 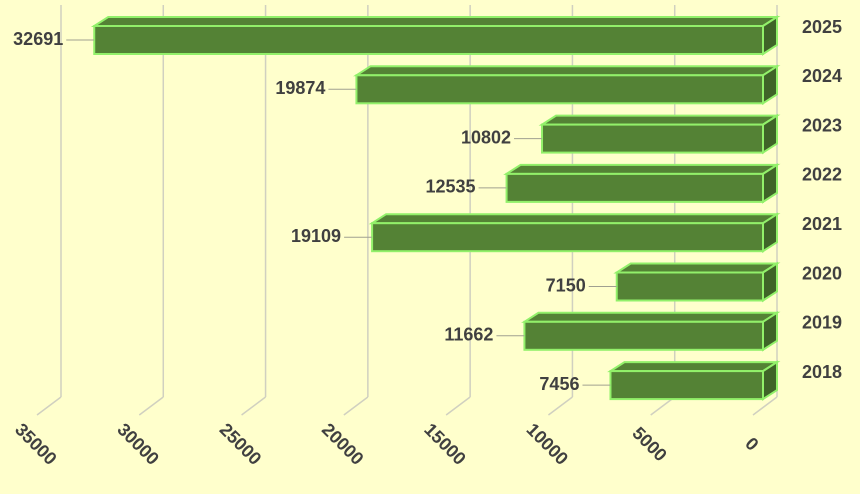 What do you see at coordinates (559, 384) in the screenshot?
I see `data-label: 7456` at bounding box center [559, 384].